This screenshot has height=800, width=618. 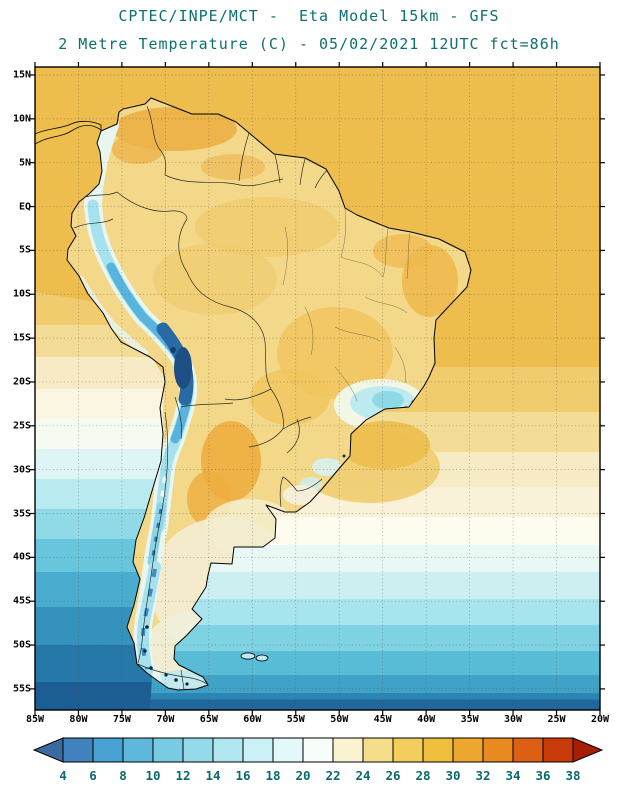 I want to click on lon-label: 85W, so click(x=35, y=719).